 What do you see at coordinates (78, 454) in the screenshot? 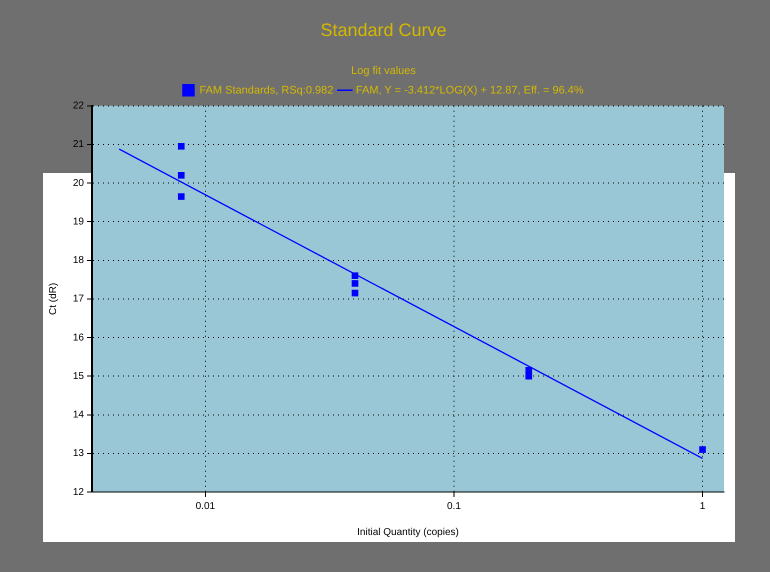
I see `y-tick-label: 13` at bounding box center [78, 454].